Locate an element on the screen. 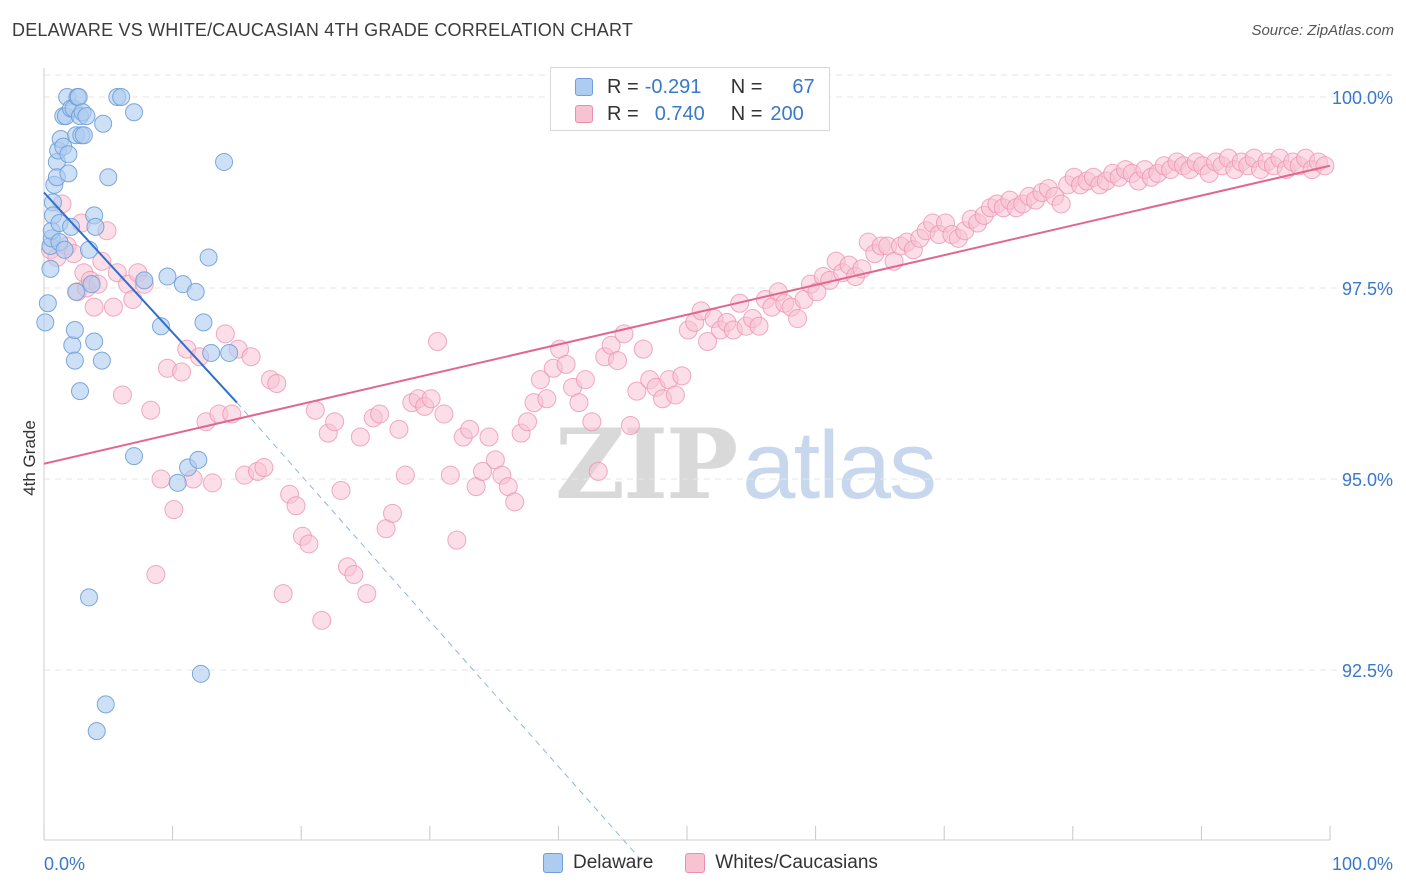 This screenshot has height=892, width=1406. y-tick-label: 97.5% is located at coordinates (1367, 289).